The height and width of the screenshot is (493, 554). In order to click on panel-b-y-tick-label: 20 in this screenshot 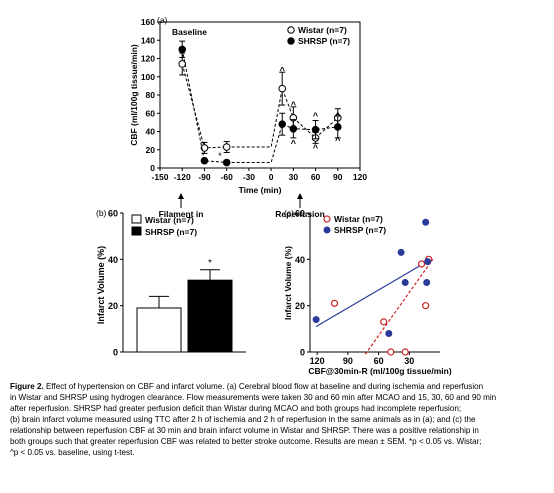, I will do `click(113, 306)`.